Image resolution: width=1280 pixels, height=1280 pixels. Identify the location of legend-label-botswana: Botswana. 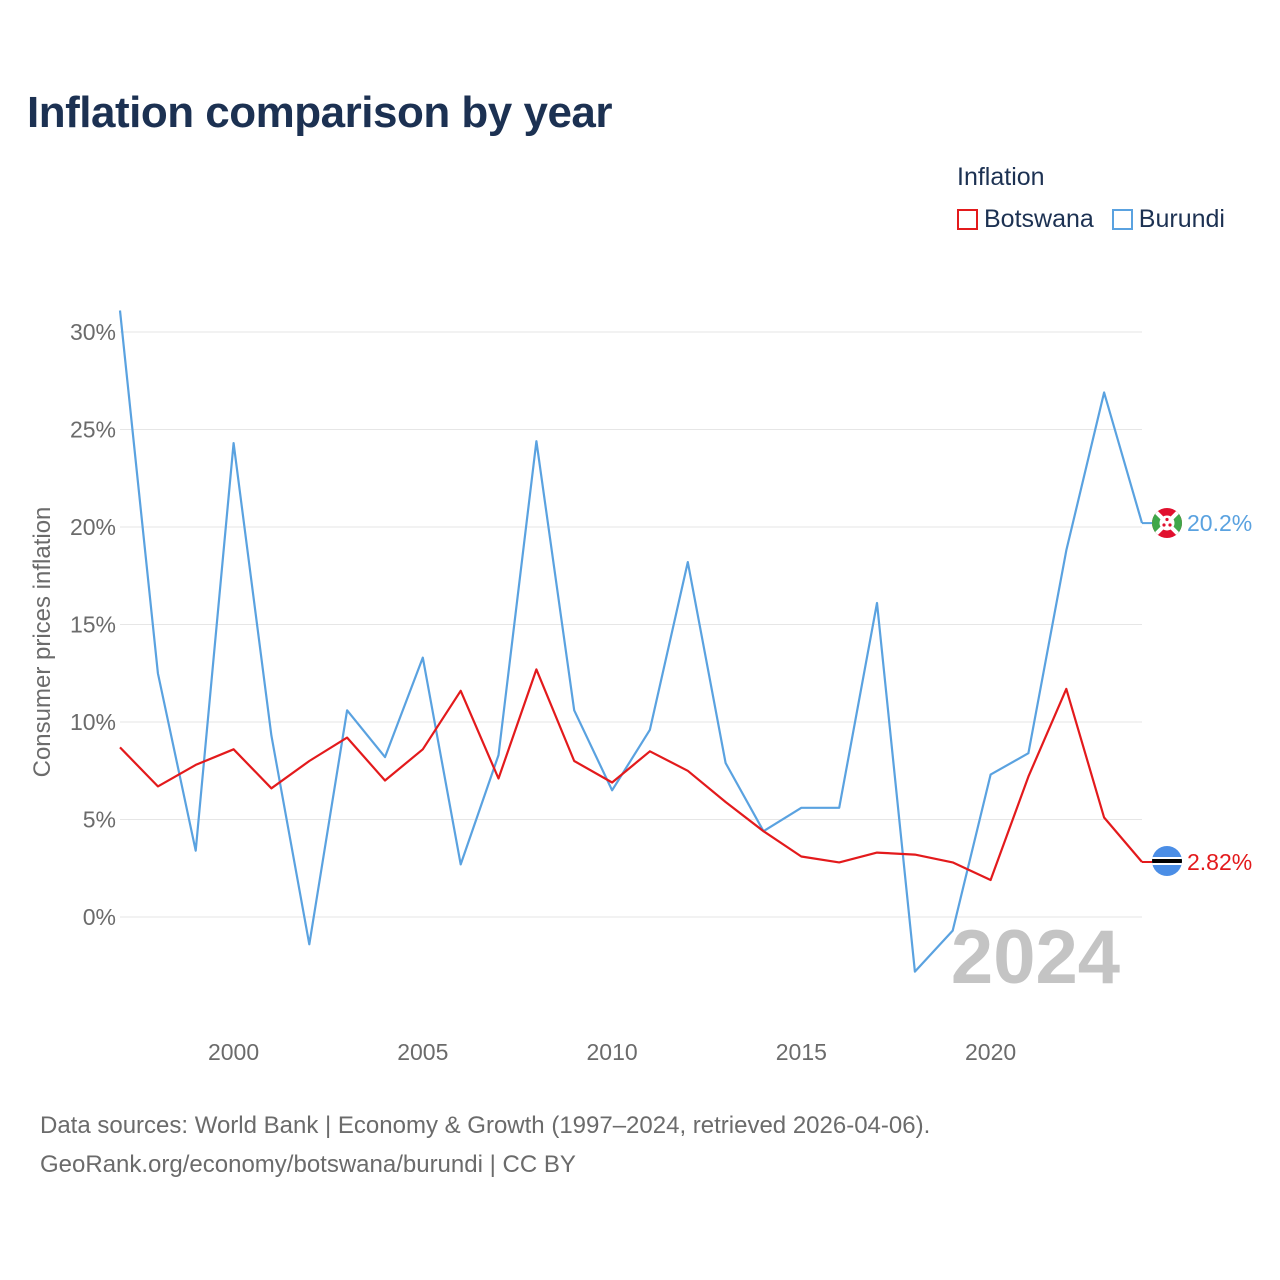
(1039, 219).